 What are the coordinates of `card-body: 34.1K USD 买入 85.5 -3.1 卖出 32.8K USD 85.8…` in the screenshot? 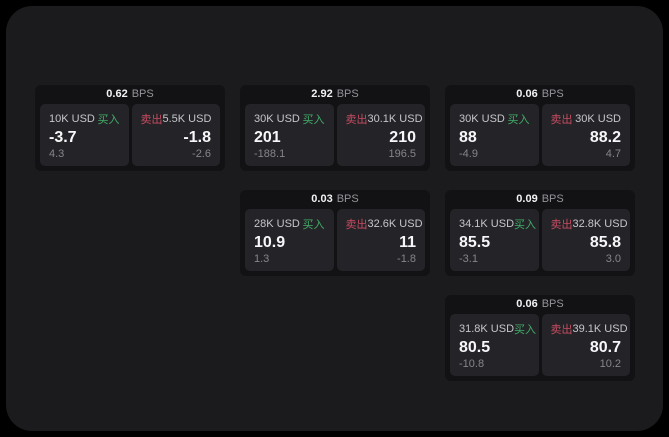 It's located at (540, 242).